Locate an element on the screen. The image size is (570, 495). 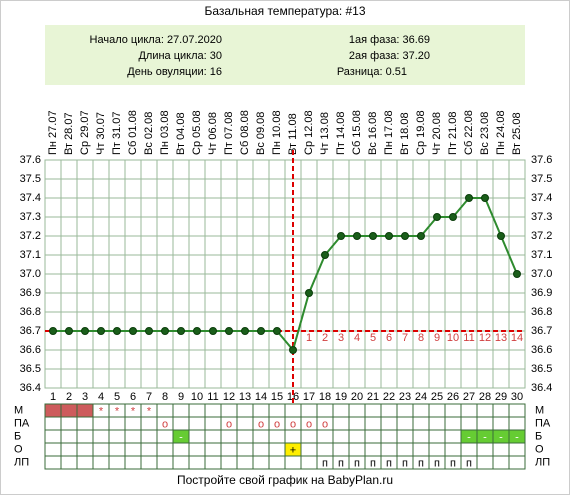
info-text: Начало цикла: 27.07.2020 is located at coordinates (156, 40).